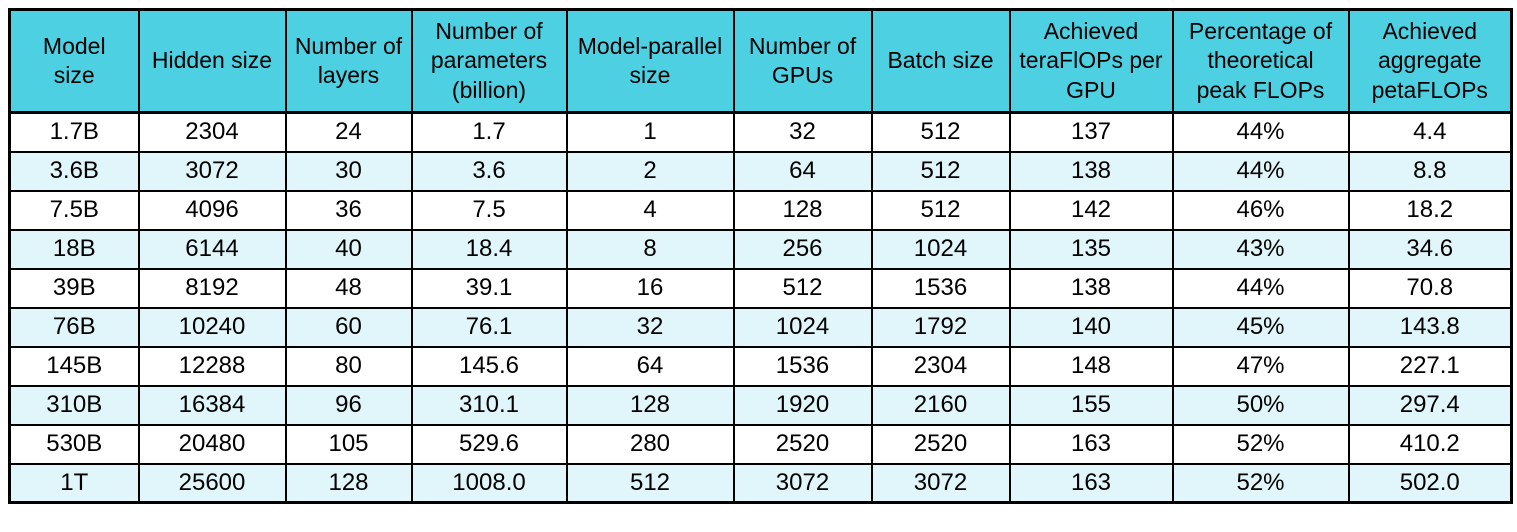 The height and width of the screenshot is (532, 1517). What do you see at coordinates (489, 249) in the screenshot?
I see `table-cell: 18.4` at bounding box center [489, 249].